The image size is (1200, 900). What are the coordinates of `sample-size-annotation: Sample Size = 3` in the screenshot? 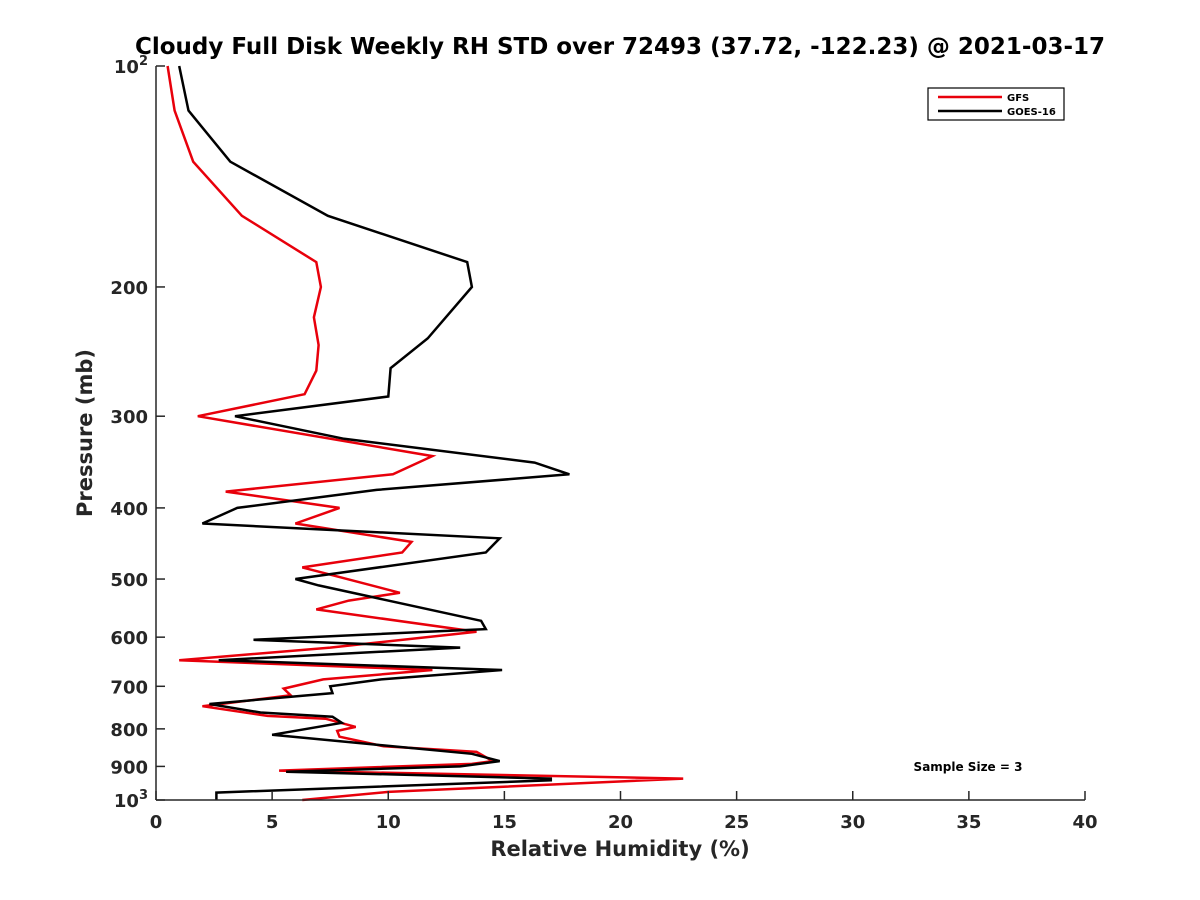 It's located at (968, 767).